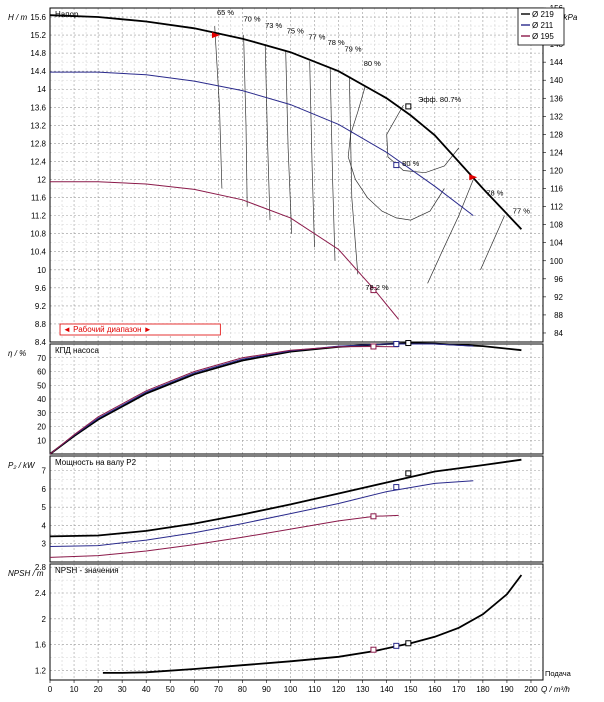  What do you see at coordinates (296, 622) in the screenshot?
I see `panel-frame` at bounding box center [296, 622].